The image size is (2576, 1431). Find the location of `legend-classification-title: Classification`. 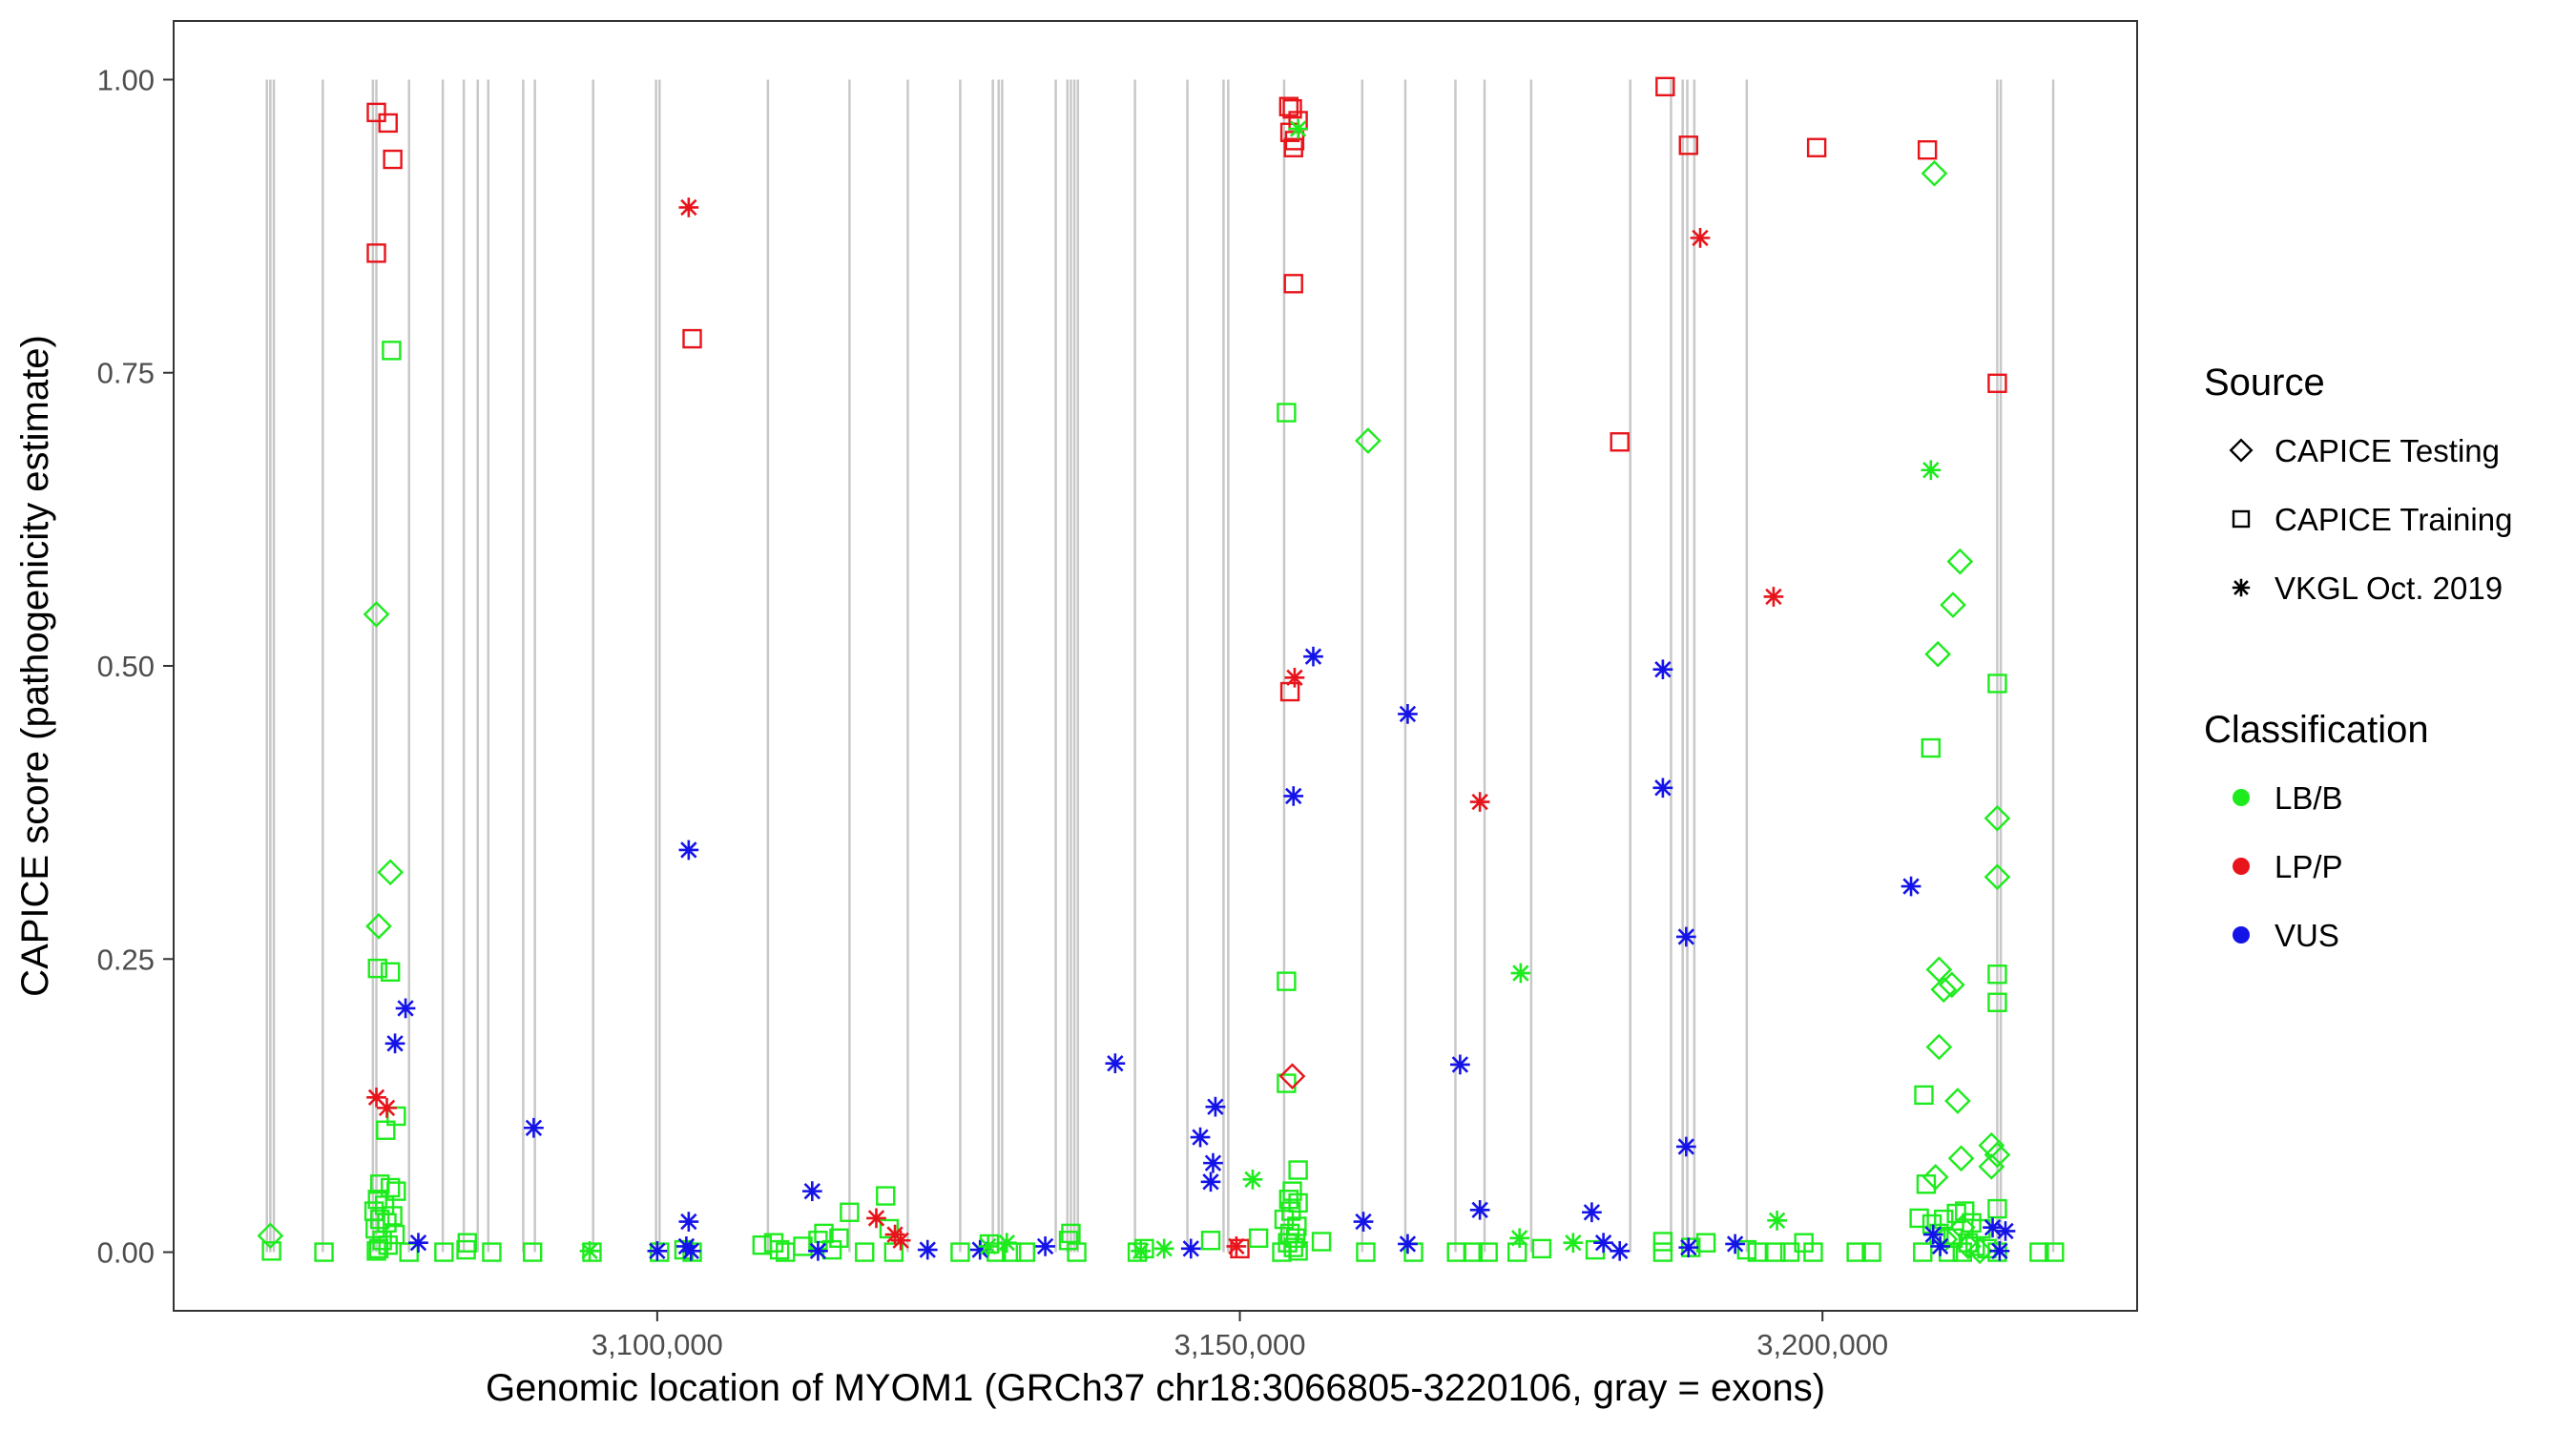

legend-classification-title: Classification is located at coordinates (2316, 730).